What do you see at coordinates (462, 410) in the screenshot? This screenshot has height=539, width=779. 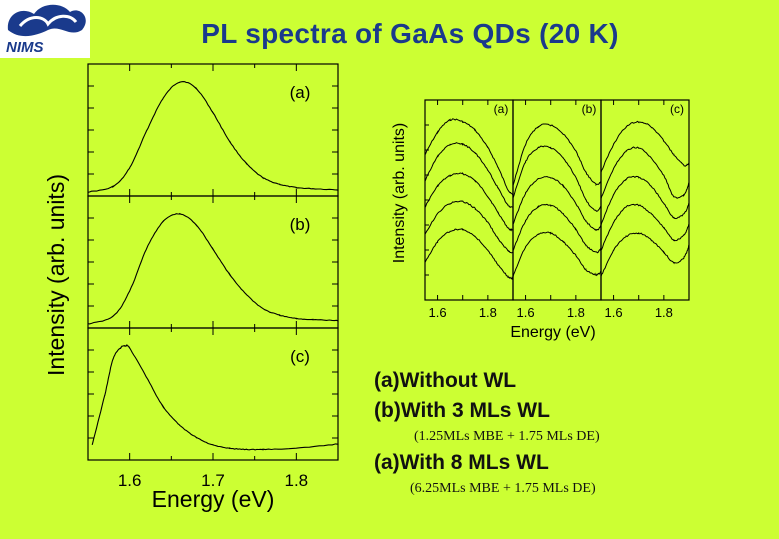 I see `legend-b: (b)With 3 MLs WL` at bounding box center [462, 410].